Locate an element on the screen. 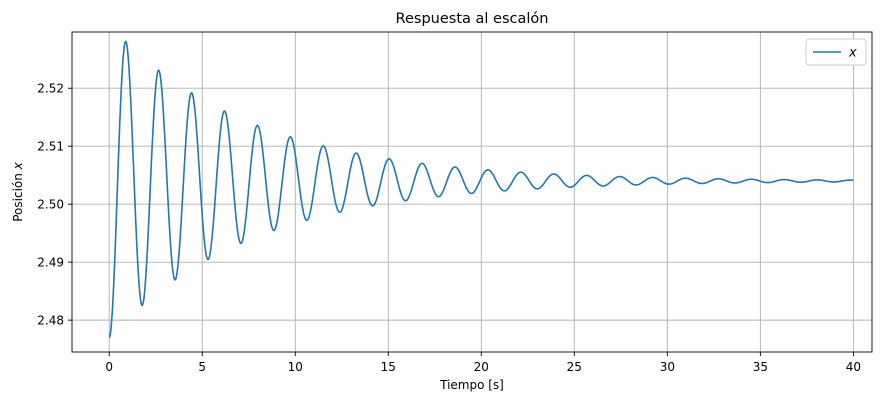 This screenshot has width=882, height=404. x-tick-label: 35 is located at coordinates (760, 367).